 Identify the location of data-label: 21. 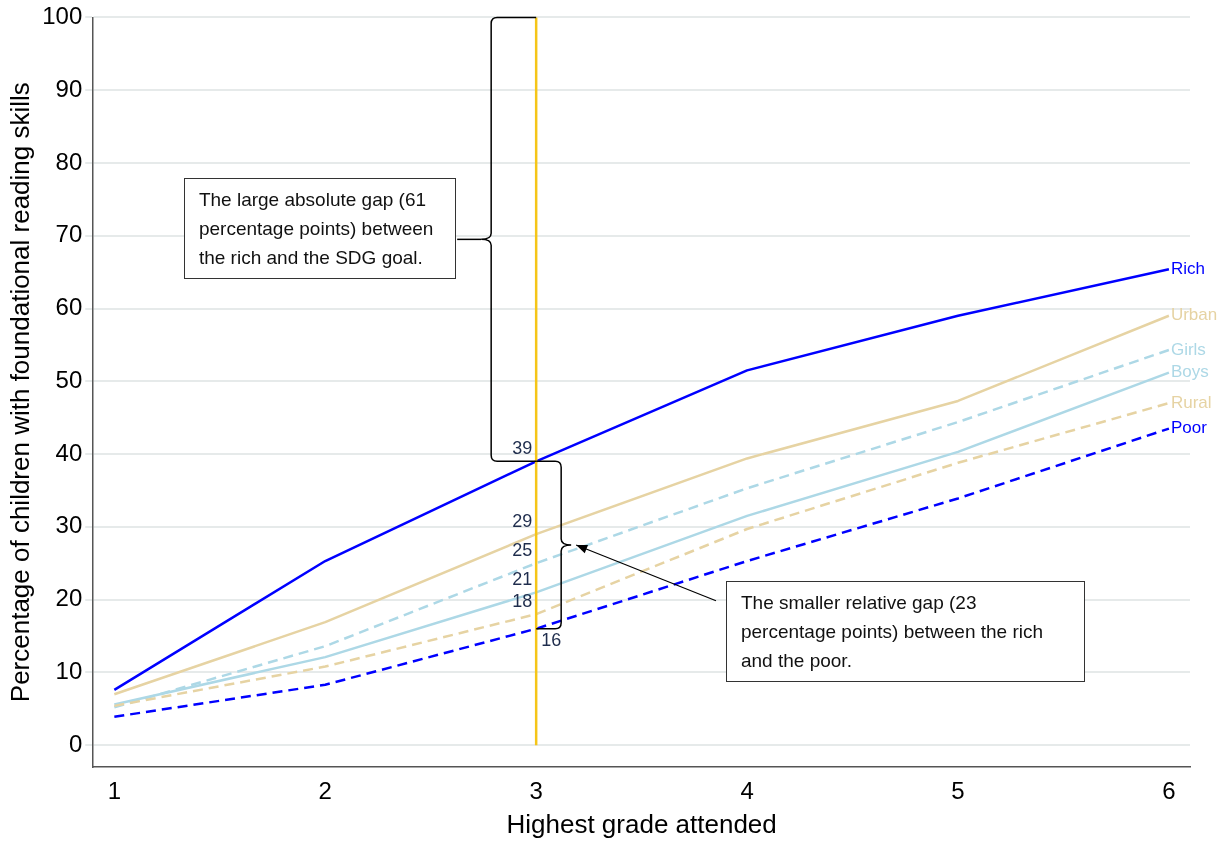
(522, 579).